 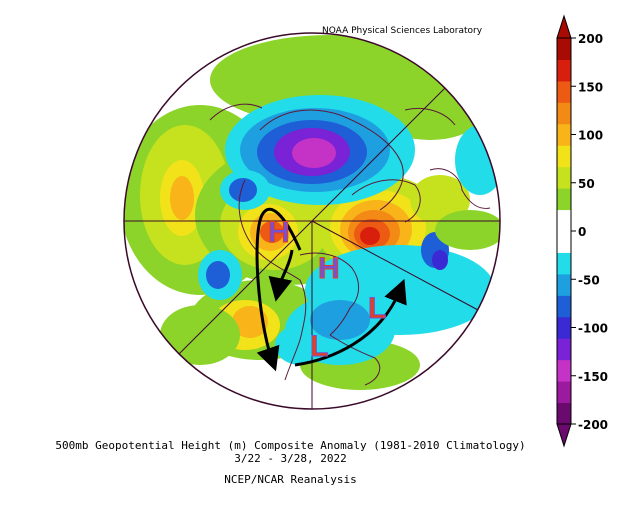 I want to click on colorbar-tick-label: 200, so click(x=590, y=39).